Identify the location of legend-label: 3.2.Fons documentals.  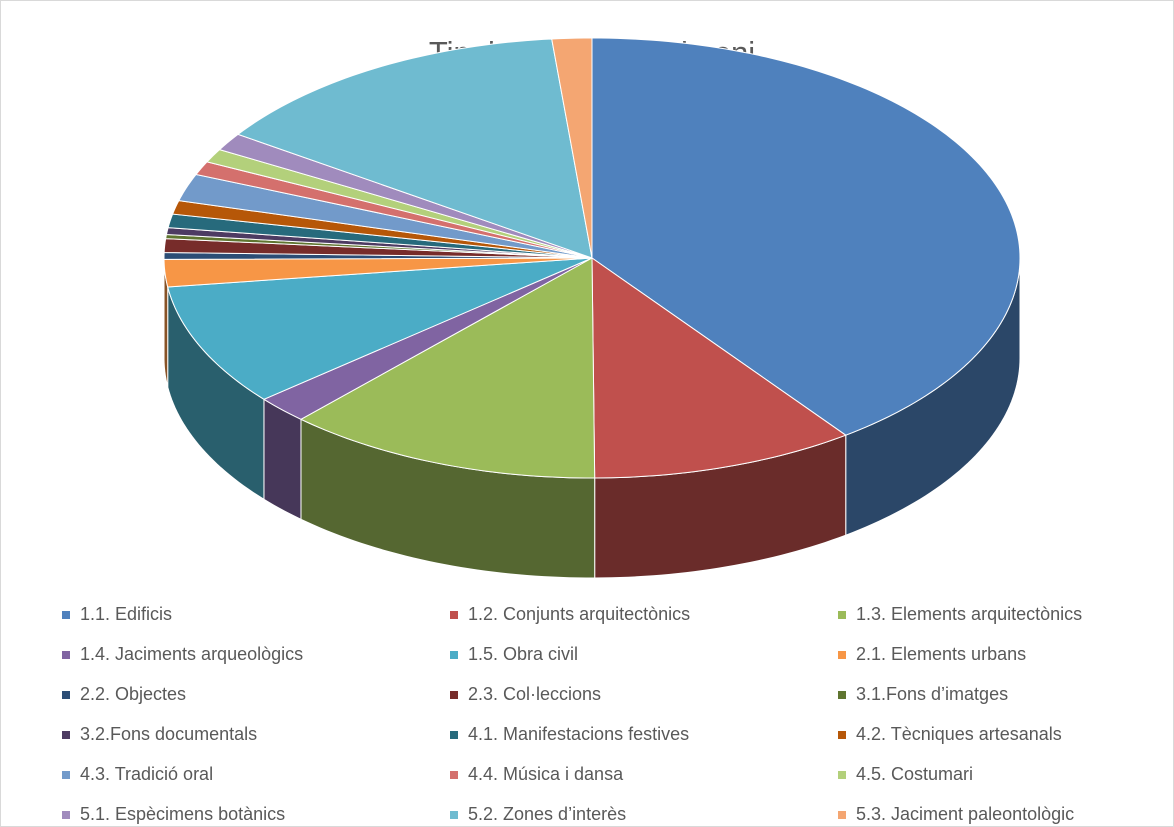
(168, 734).